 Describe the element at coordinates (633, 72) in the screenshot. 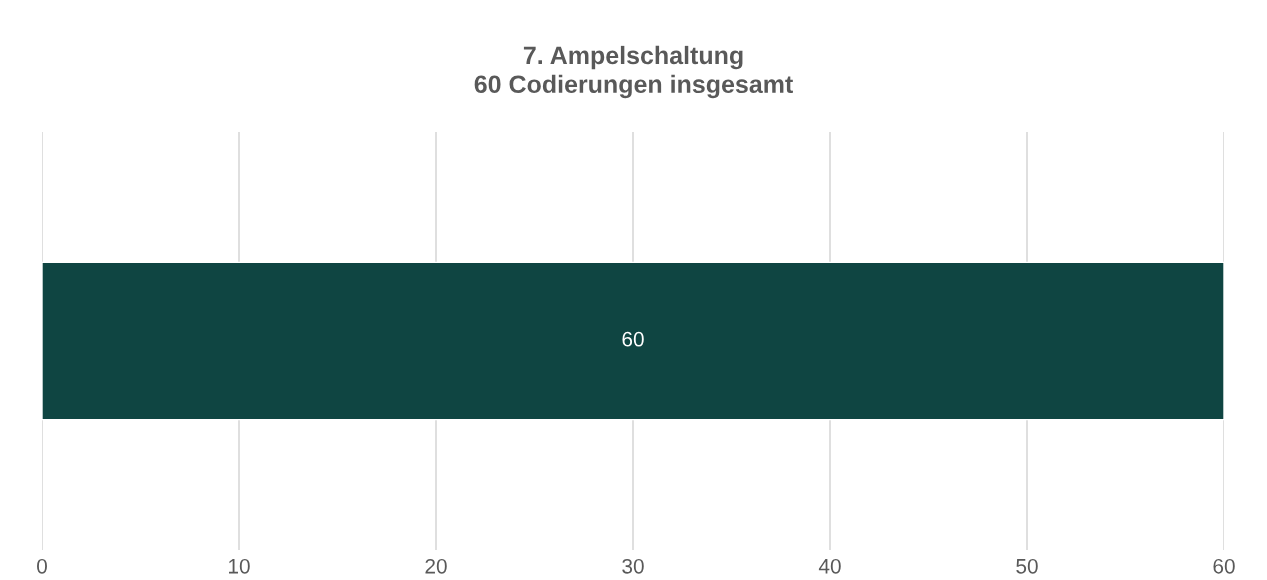

I see `chart-title: 7. Ampelschaltung 60 Codierungen insgesamt` at that location.